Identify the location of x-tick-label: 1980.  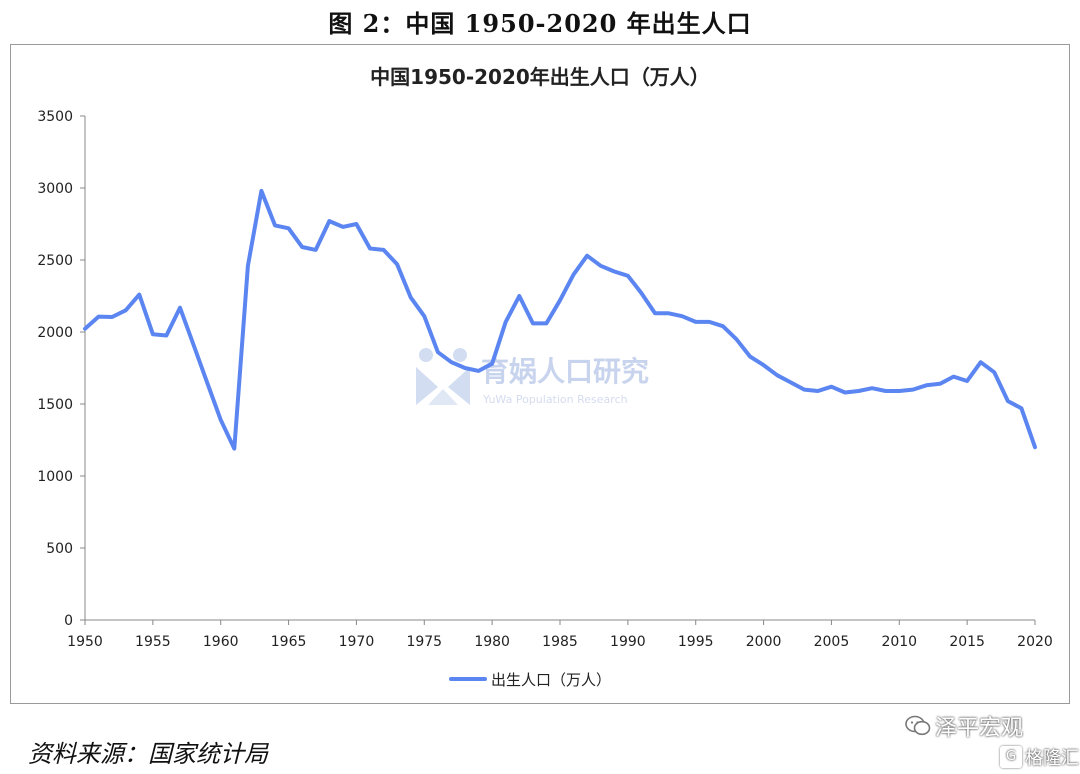
(492, 642).